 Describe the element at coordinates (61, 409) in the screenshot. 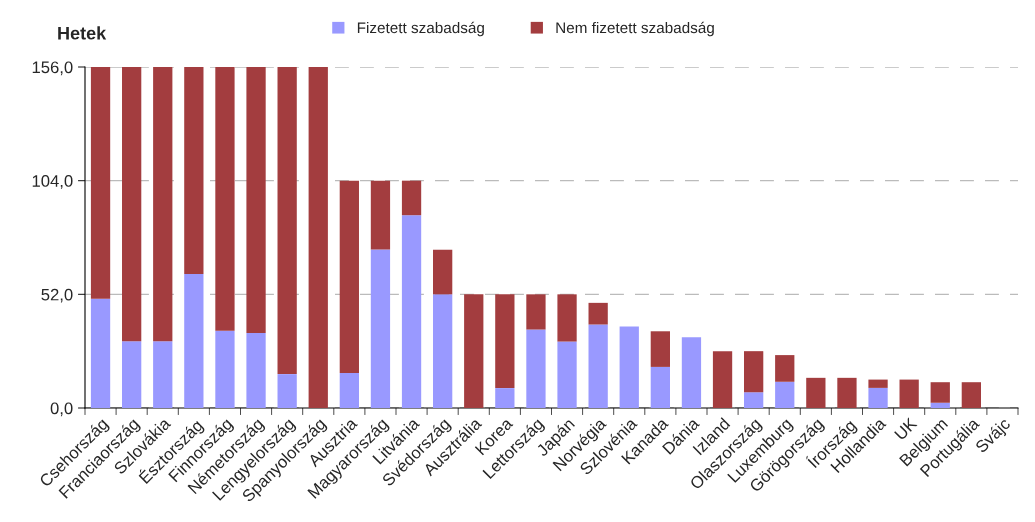

I see `y-tick-label: 0,0` at that location.